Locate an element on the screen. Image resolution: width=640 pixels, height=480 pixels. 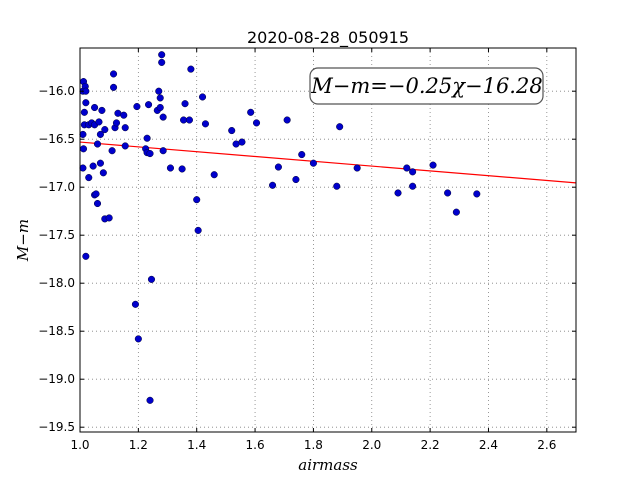
y-tick-label: −19.0 is located at coordinates (56, 379).